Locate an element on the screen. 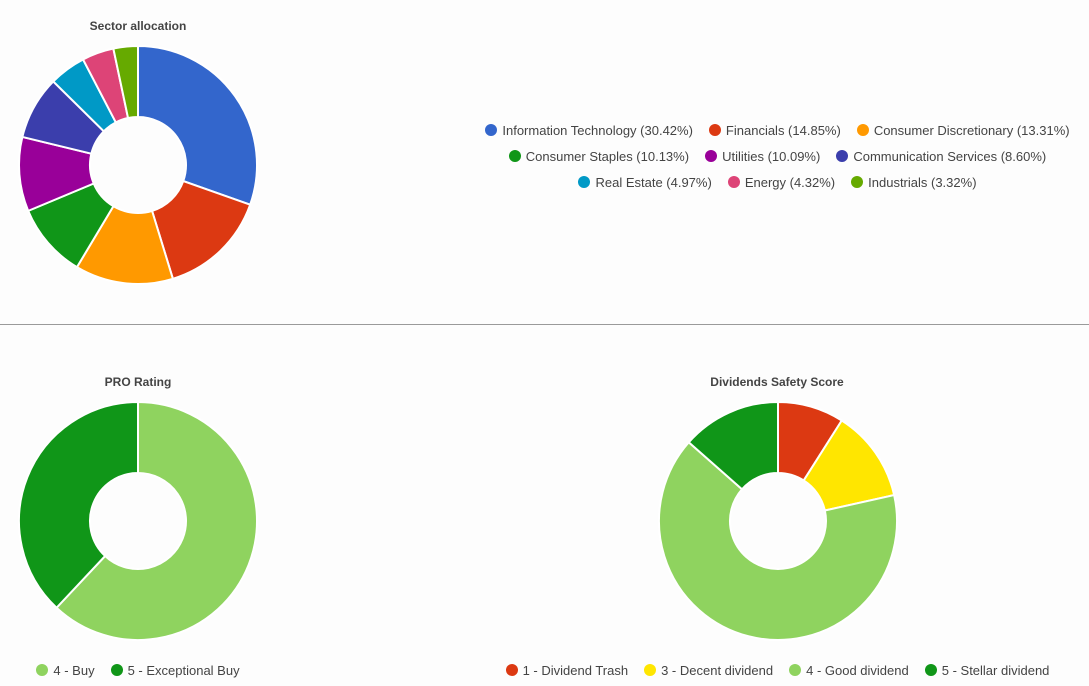  slice-information-technology is located at coordinates (197, 125).